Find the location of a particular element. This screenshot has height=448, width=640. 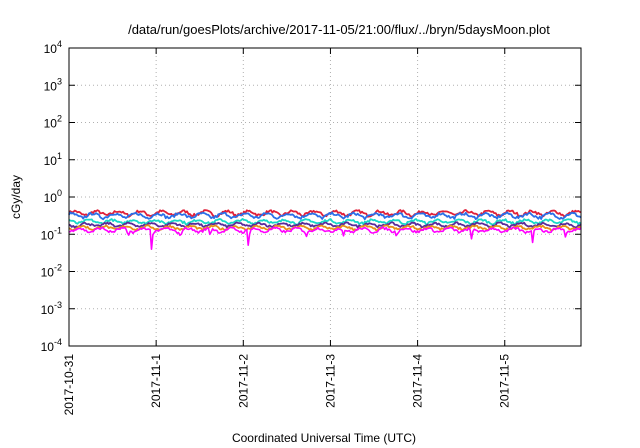

y-axis-label: cGy/day is located at coordinates (16, 197).